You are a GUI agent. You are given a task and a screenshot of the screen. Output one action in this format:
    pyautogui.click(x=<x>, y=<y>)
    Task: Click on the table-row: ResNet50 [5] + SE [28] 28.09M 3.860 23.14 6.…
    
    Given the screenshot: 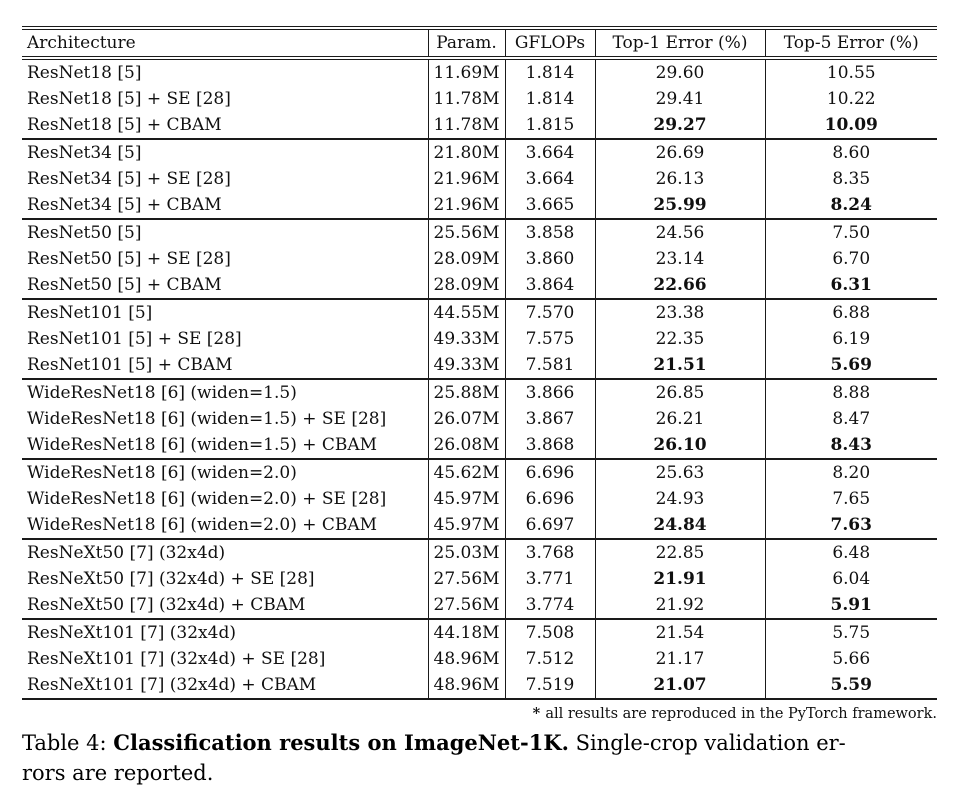 What is the action you would take?
    pyautogui.click(x=479, y=259)
    